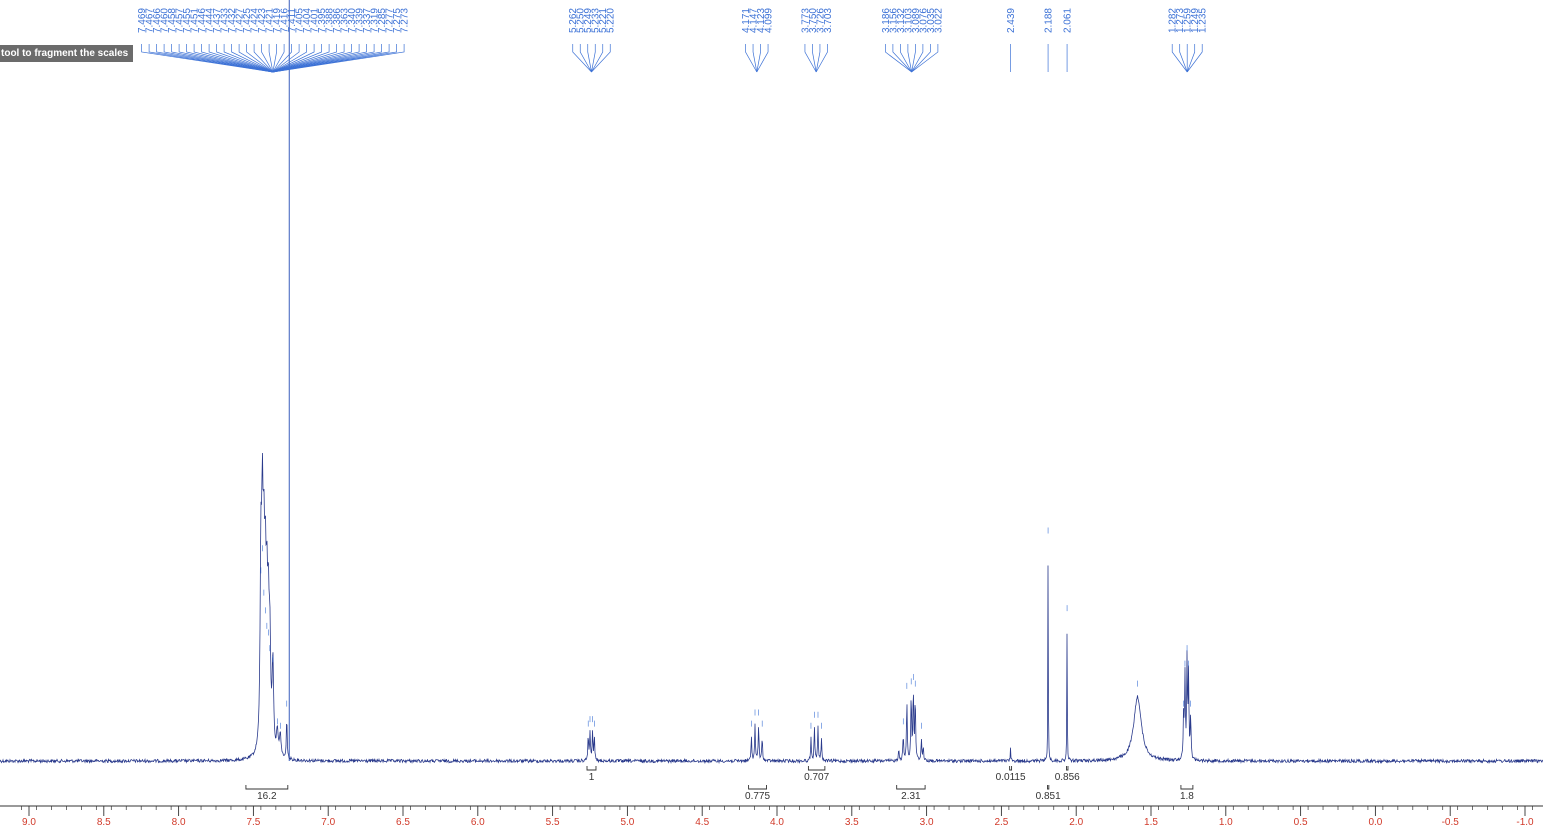  Describe the element at coordinates (315, 20) in the screenshot. I see `peak-label: 7.401` at that location.